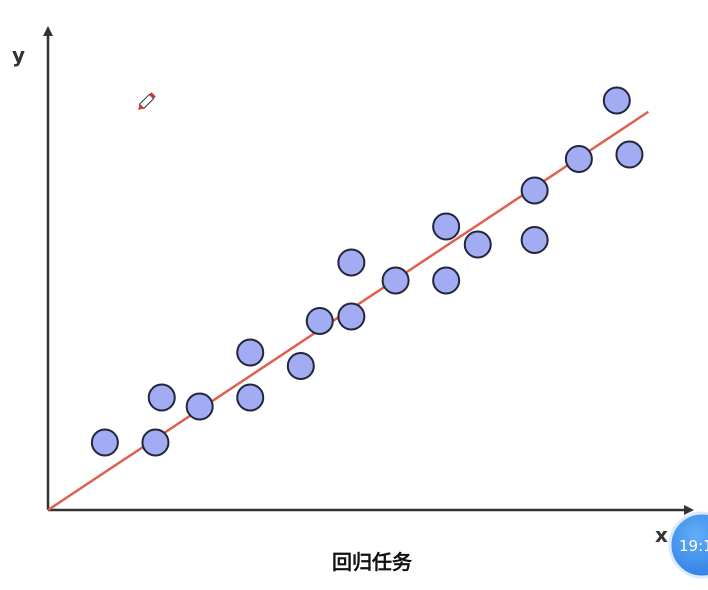 The image size is (708, 590). I want to click on chart-title: 回归任务, so click(372, 562).